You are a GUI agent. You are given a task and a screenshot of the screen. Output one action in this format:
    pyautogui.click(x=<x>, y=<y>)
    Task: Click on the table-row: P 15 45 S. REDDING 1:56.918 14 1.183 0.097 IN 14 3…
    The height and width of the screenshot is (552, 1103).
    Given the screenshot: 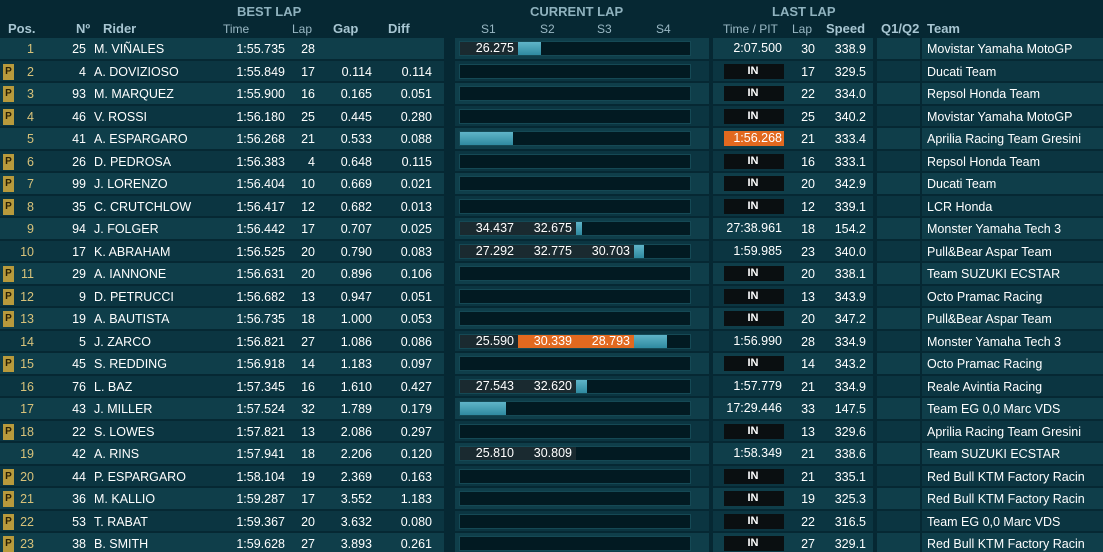 What is the action you would take?
    pyautogui.click(x=551, y=363)
    